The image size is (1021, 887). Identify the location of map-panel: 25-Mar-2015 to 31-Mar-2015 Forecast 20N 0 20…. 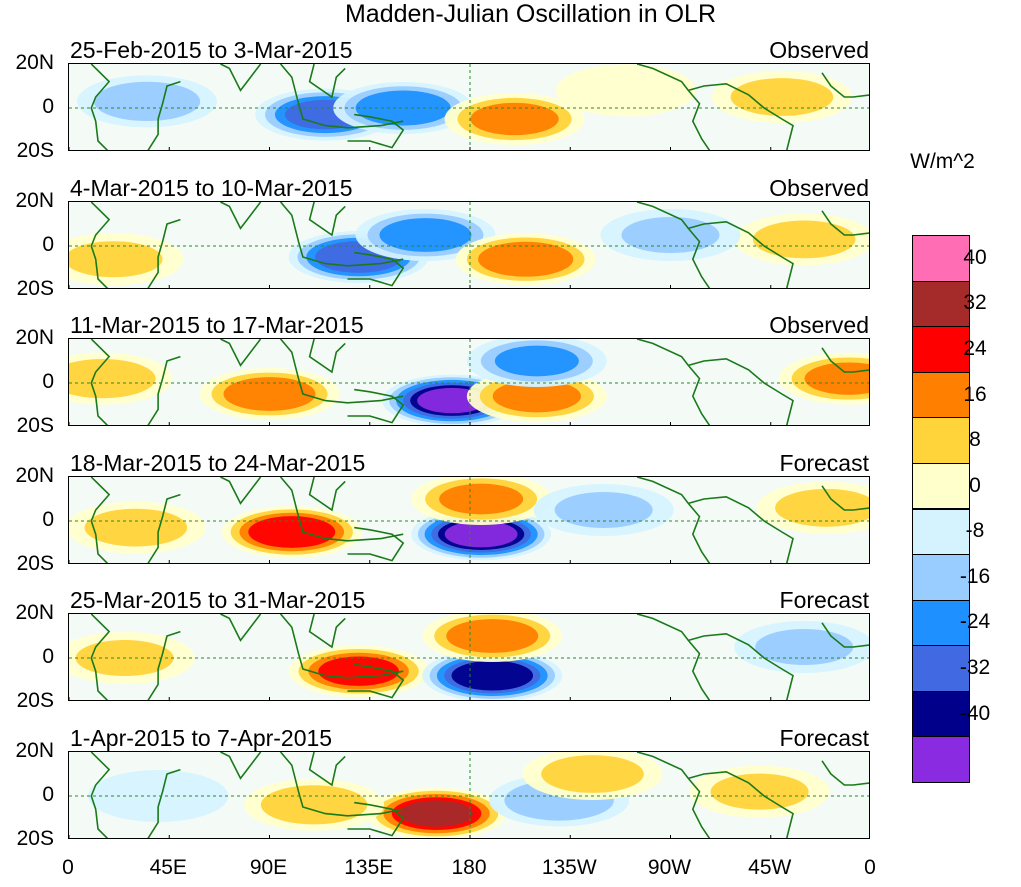
(440, 657).